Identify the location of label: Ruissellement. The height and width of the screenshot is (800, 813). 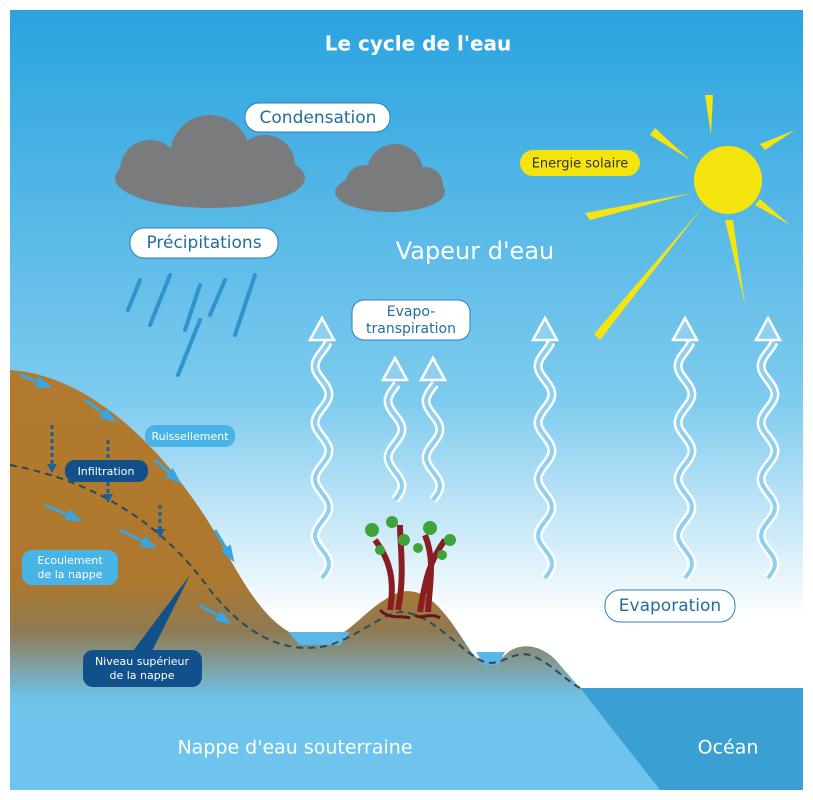
(190, 436).